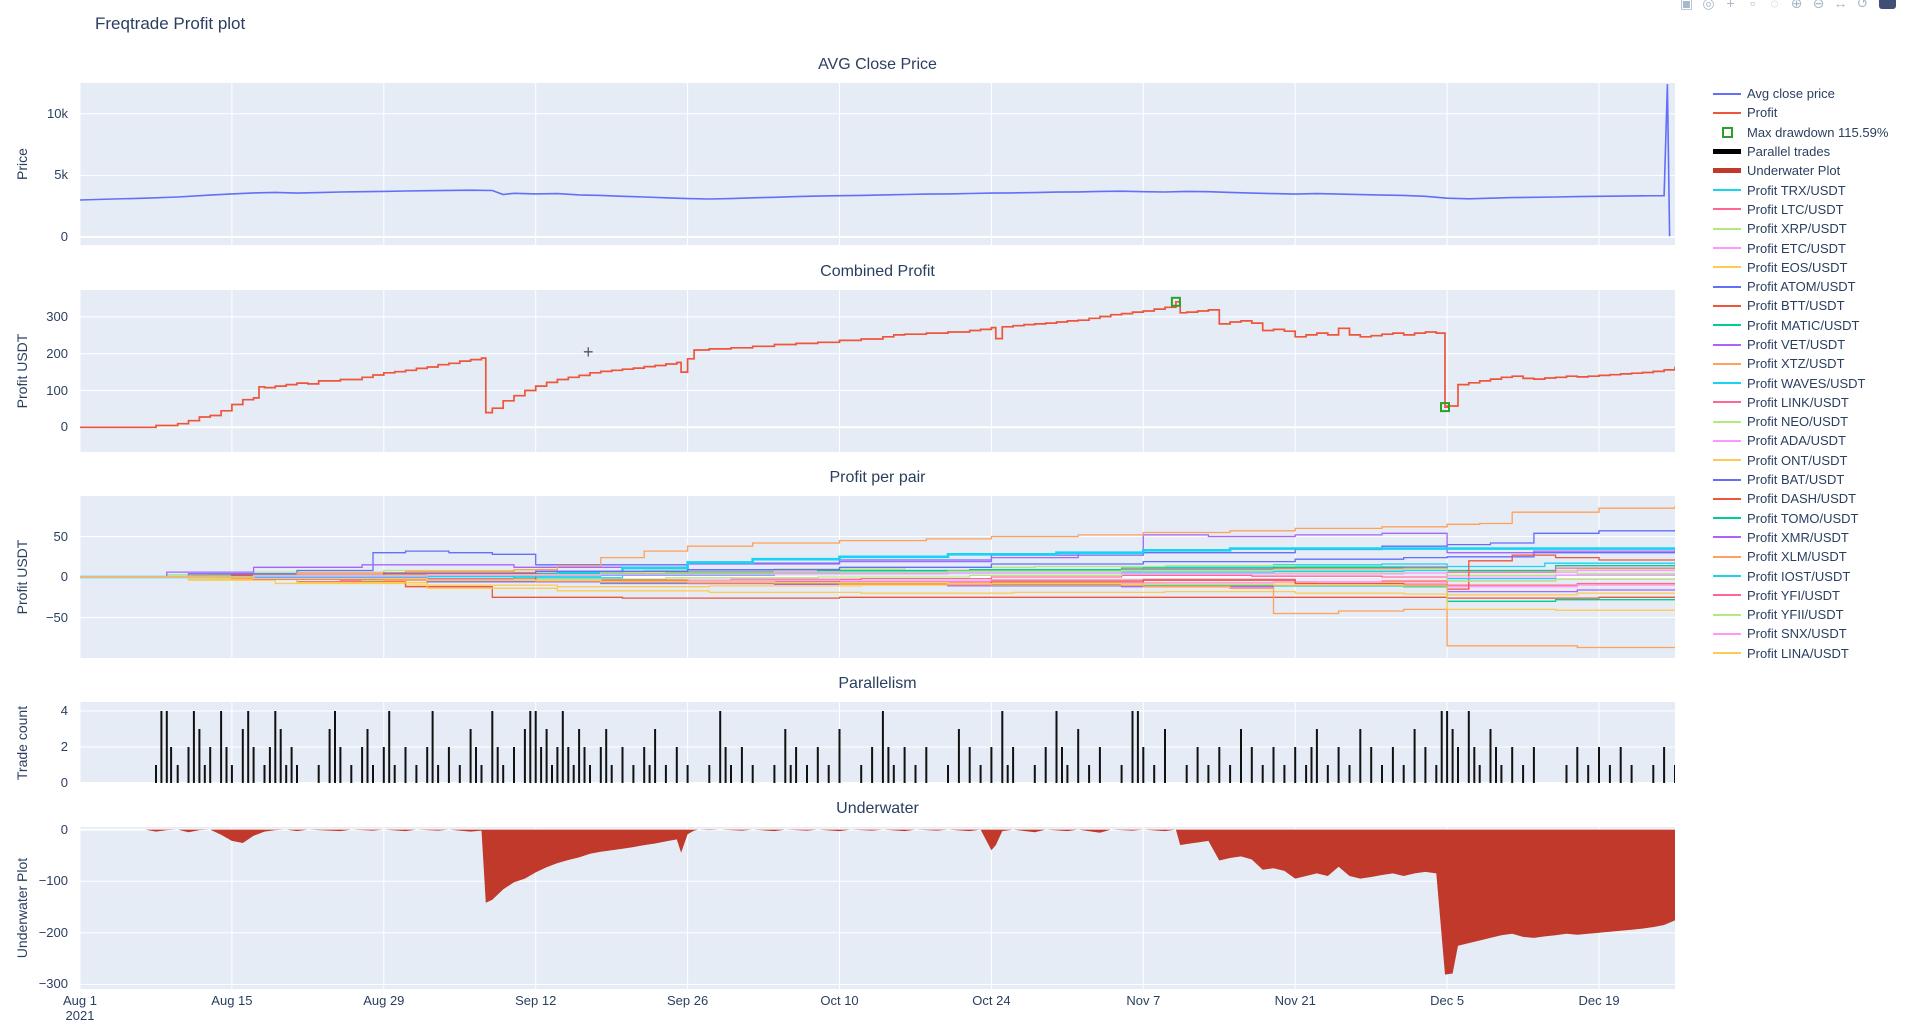 The width and height of the screenshot is (1910, 1024). Describe the element at coordinates (1796, 344) in the screenshot. I see `legend-label: Profit VET/USDT` at that location.